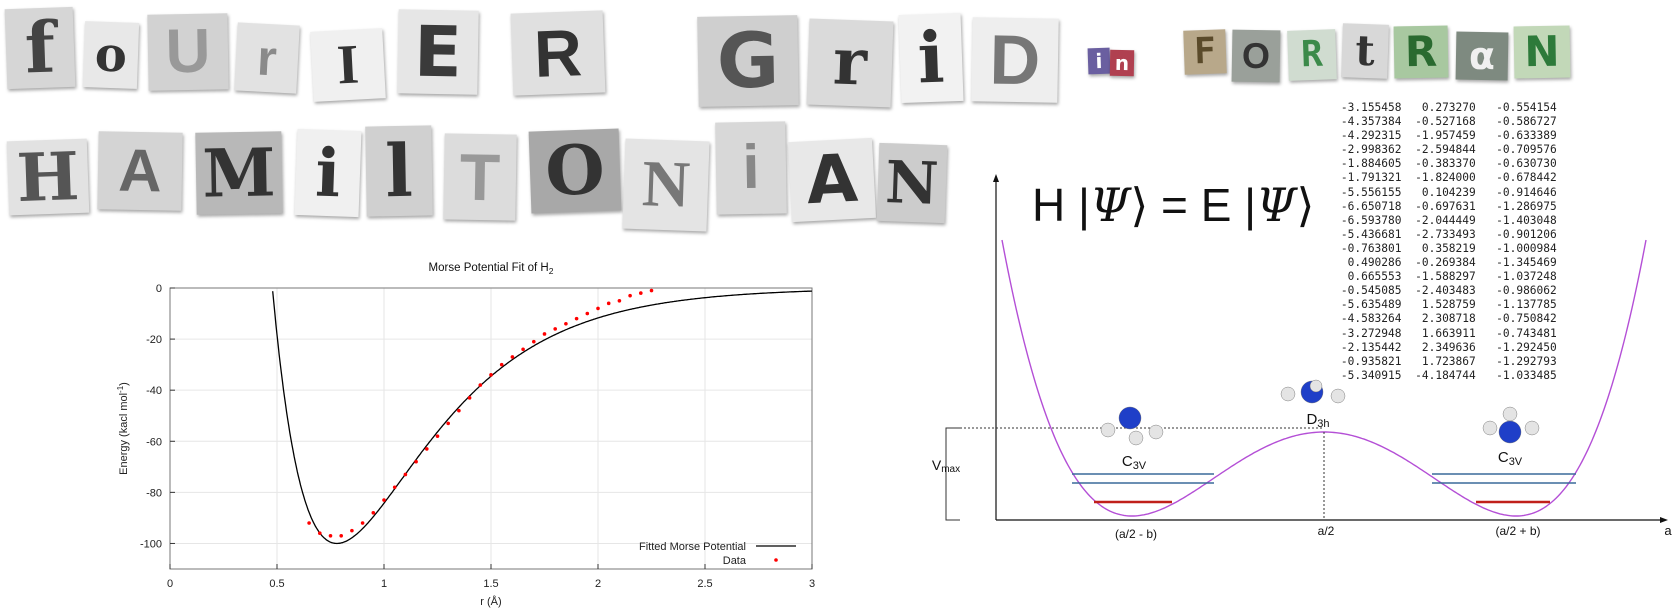  I want to click on table-row: -6.593780 -2.044449 -1.403048, so click(1445, 221).